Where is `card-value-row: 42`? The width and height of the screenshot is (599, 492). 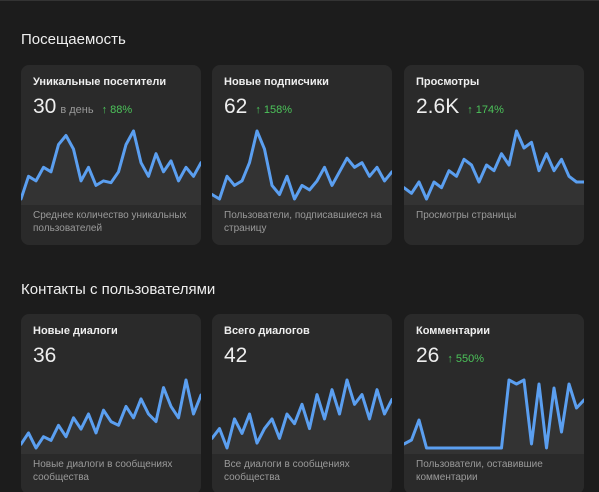 card-value-row: 42 is located at coordinates (235, 356).